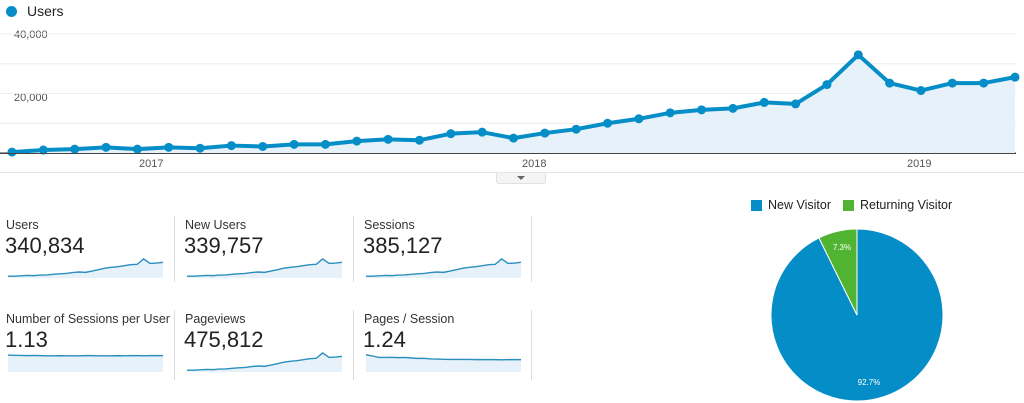 Image resolution: width=1024 pixels, height=403 pixels. Describe the element at coordinates (409, 319) in the screenshot. I see `metric-label: Pages / Session` at that location.